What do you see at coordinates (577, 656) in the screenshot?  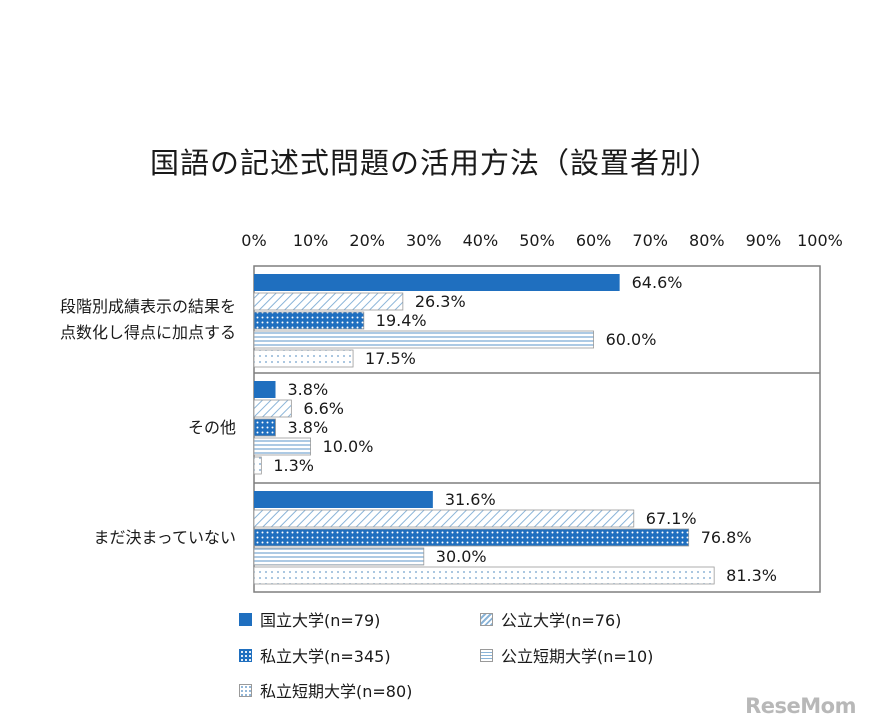 I see `legend-label: 公立短期大学(n=10)` at bounding box center [577, 656].